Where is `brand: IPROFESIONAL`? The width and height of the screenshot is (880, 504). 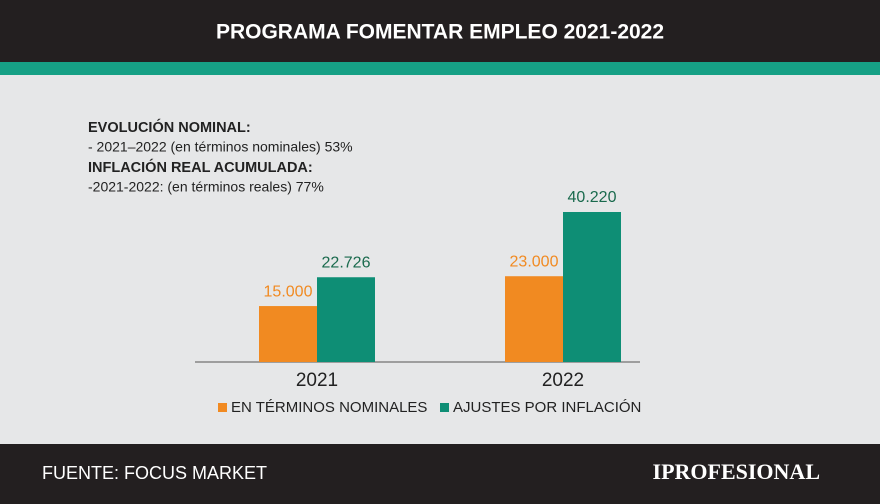 brand: IPROFESIONAL is located at coordinates (736, 471).